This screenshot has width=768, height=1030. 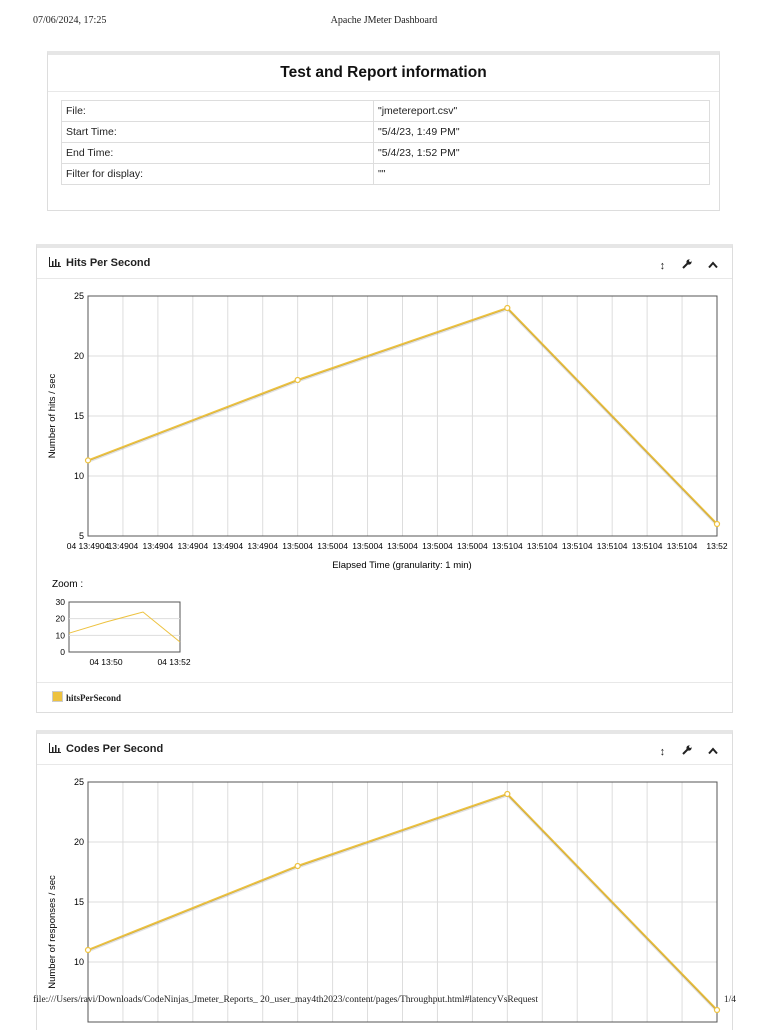 I want to click on legend-label: hitsPerSecond, so click(x=93, y=698).